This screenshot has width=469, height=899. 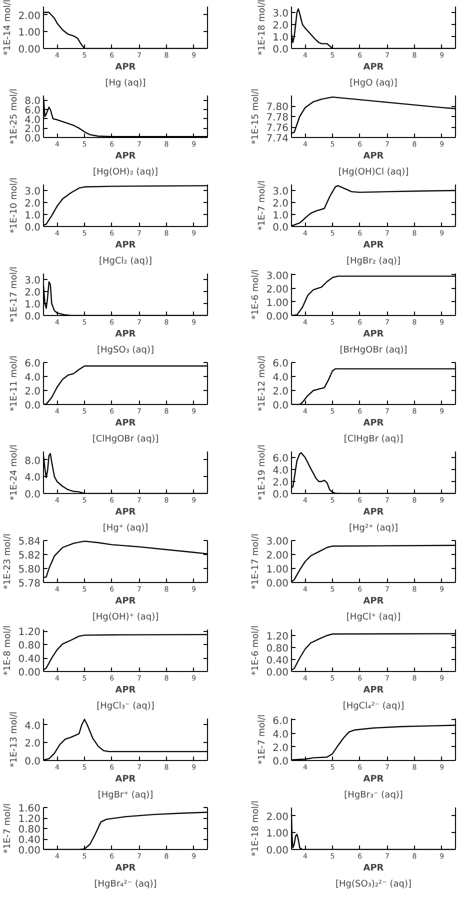 I want to click on text: [HgBr₂ (aq)], so click(x=373, y=261).